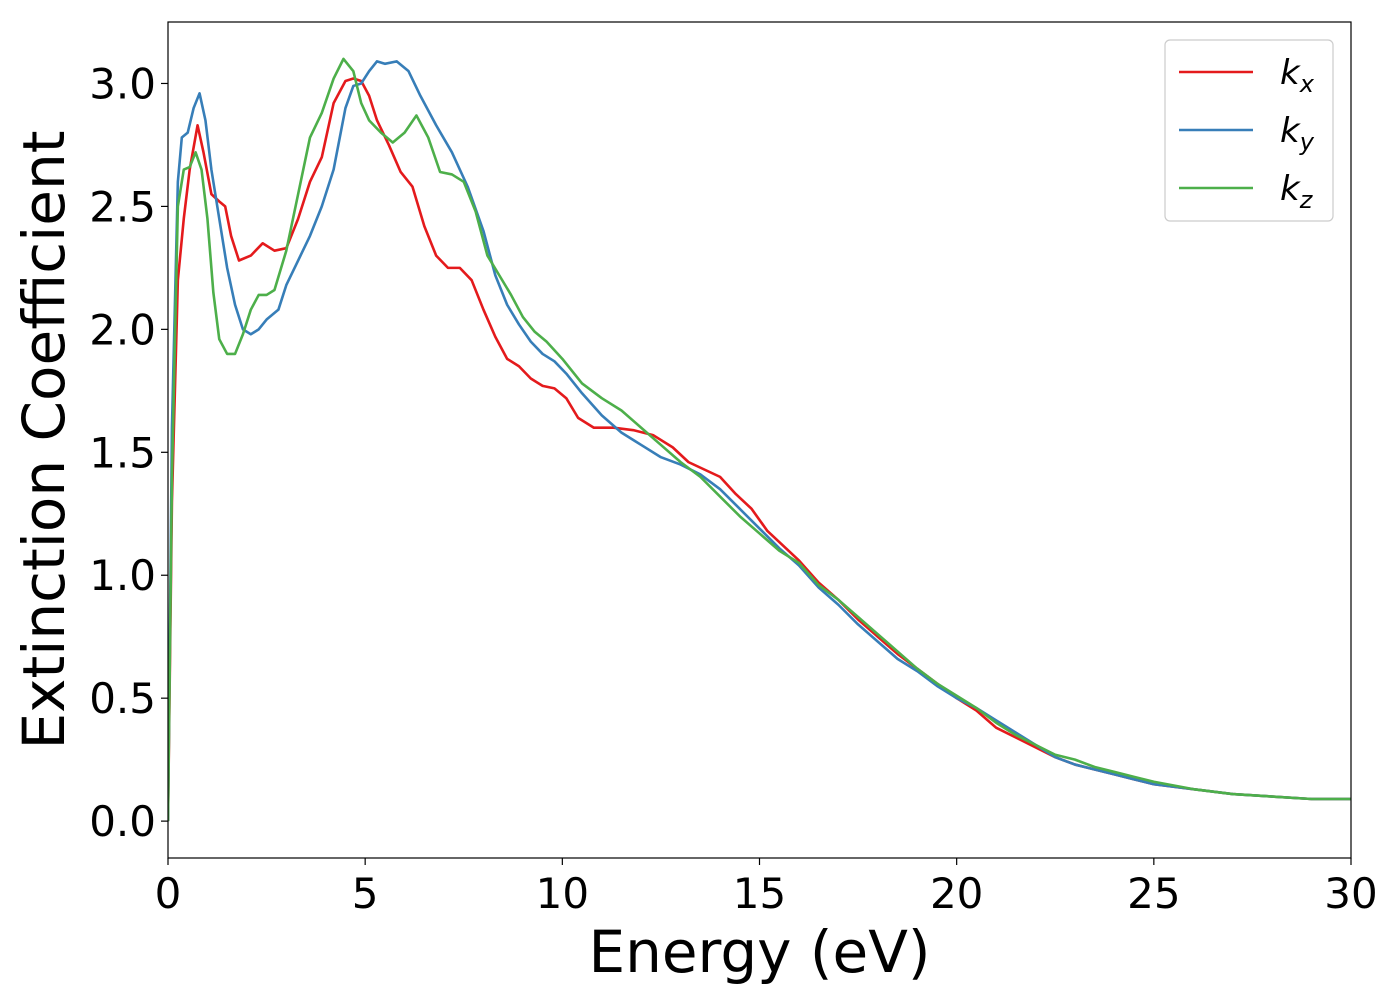  Describe the element at coordinates (365, 893) in the screenshot. I see `x-tick-label: 5` at that location.